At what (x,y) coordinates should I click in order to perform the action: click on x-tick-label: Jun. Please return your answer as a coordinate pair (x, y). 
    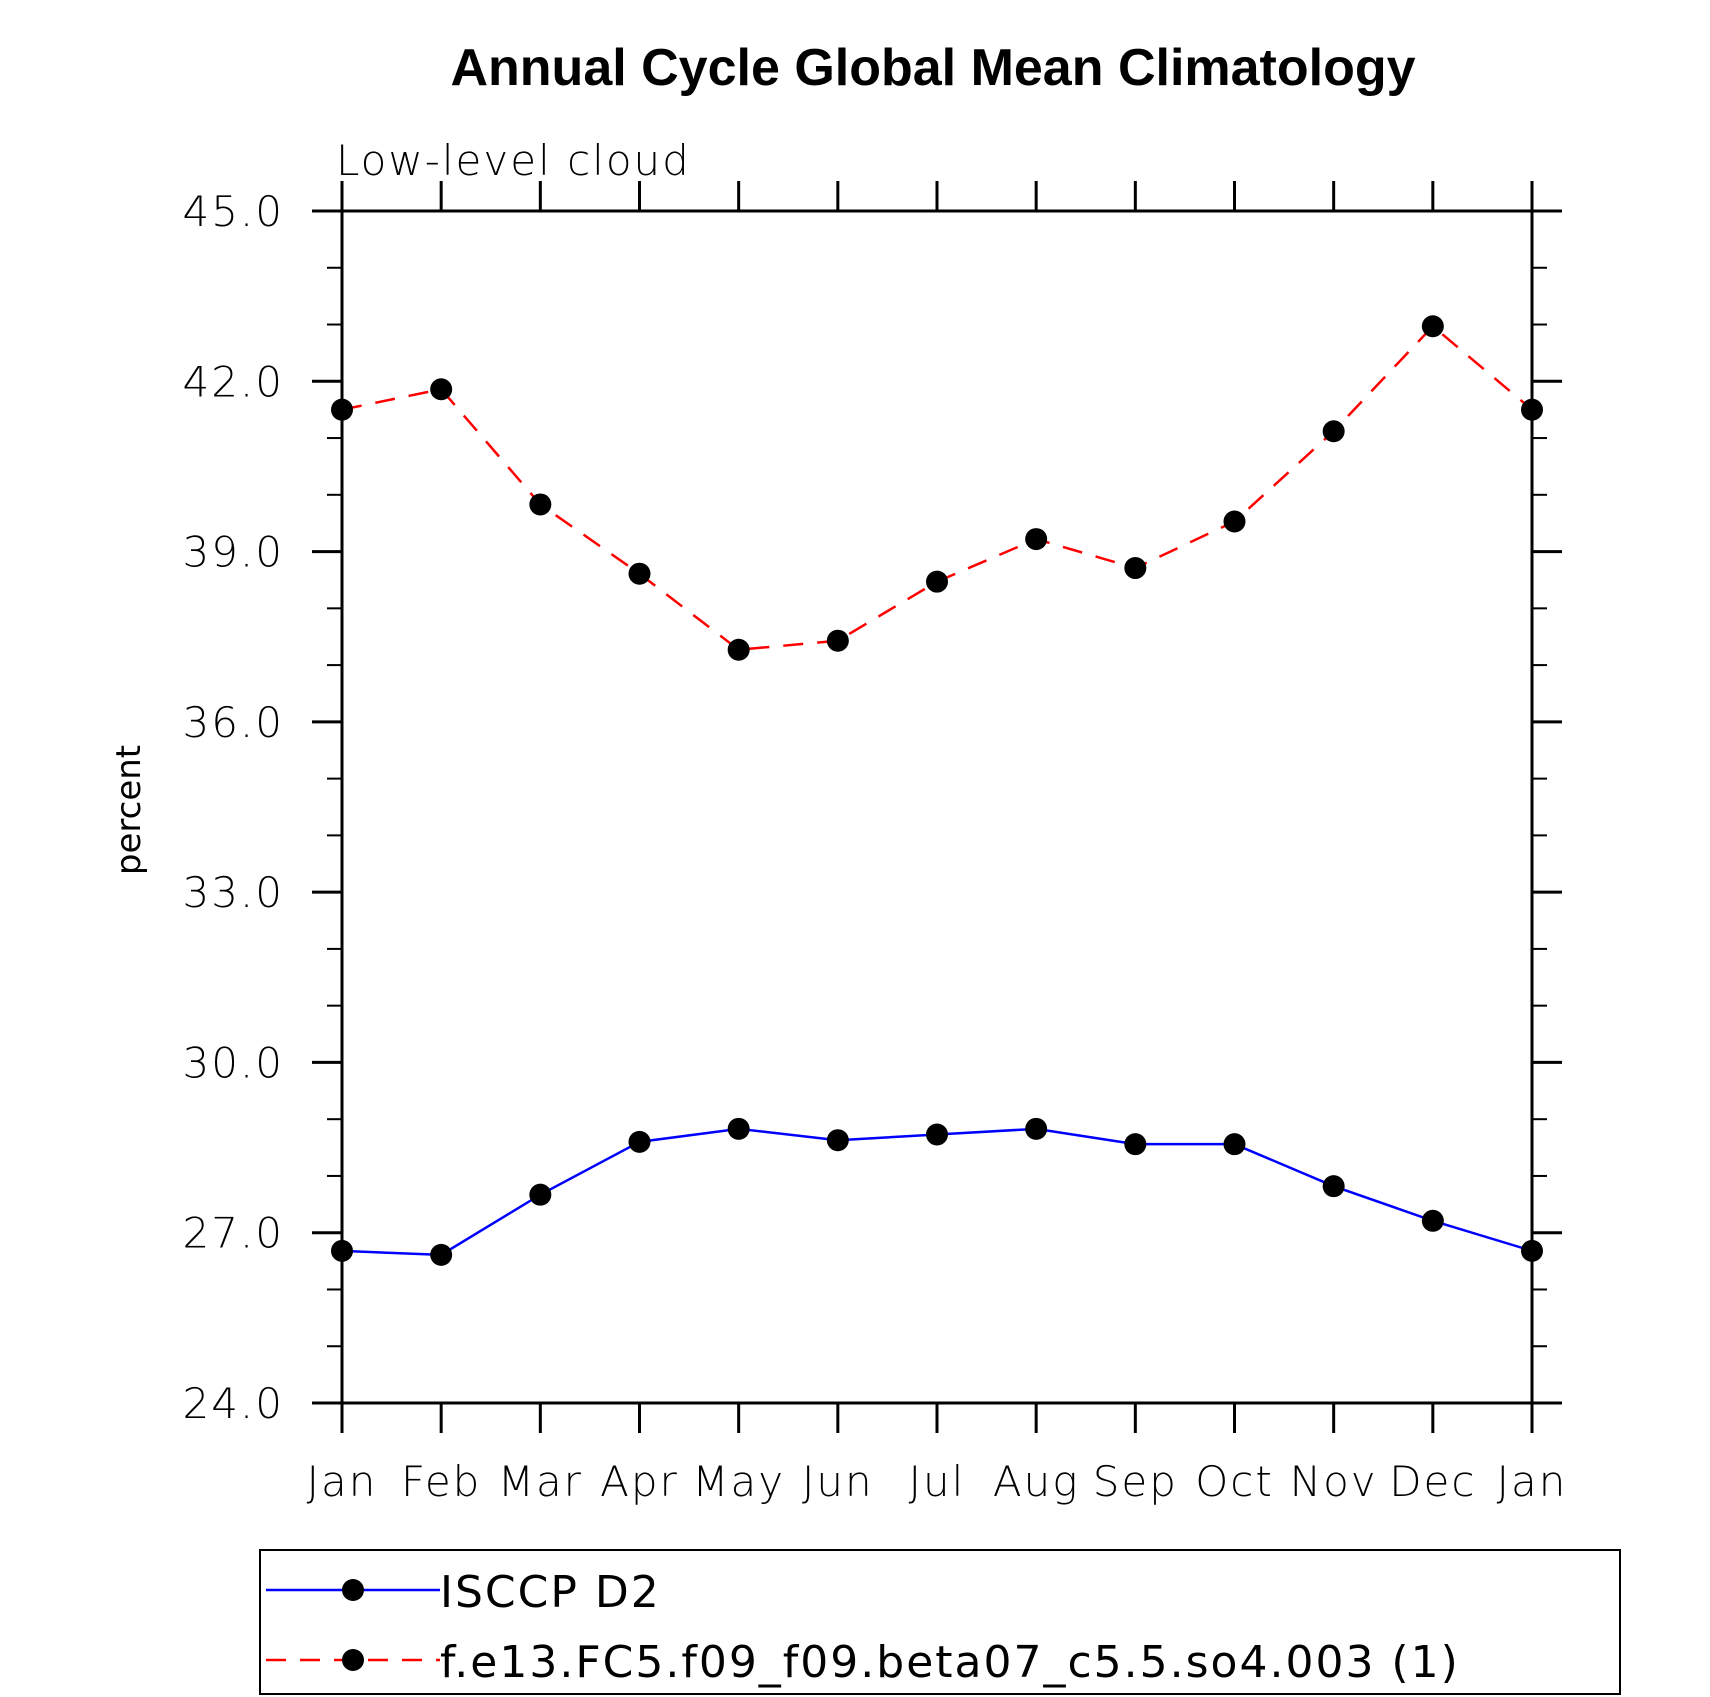
    Looking at the image, I should click on (838, 1481).